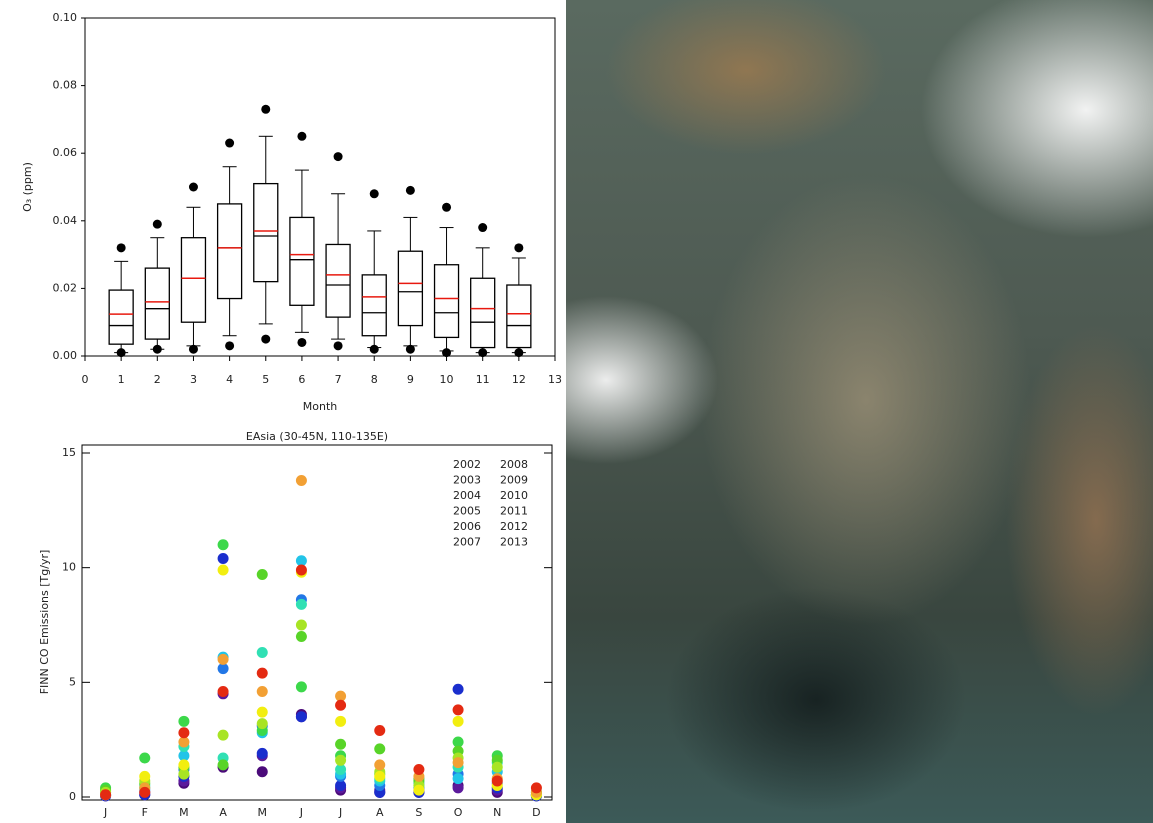 The width and height of the screenshot is (1153, 823). I want to click on y-tick-label: 15, so click(69, 452).